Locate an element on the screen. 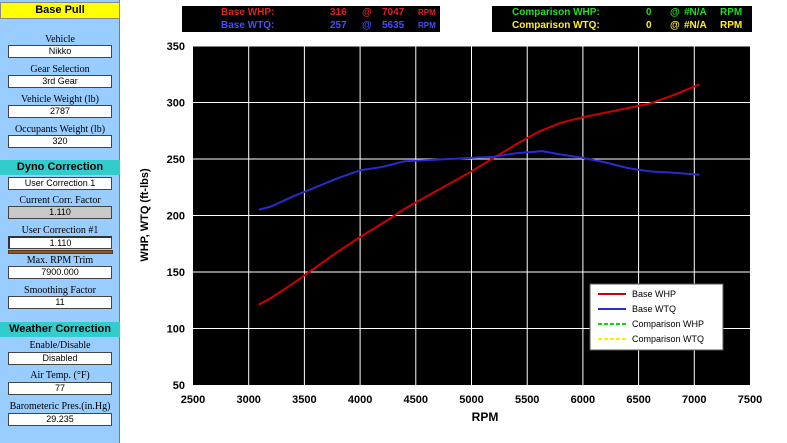 Image resolution: width=787 pixels, height=443 pixels. vehicle-weight-label: Vehicle Weight (lb) is located at coordinates (60, 99).